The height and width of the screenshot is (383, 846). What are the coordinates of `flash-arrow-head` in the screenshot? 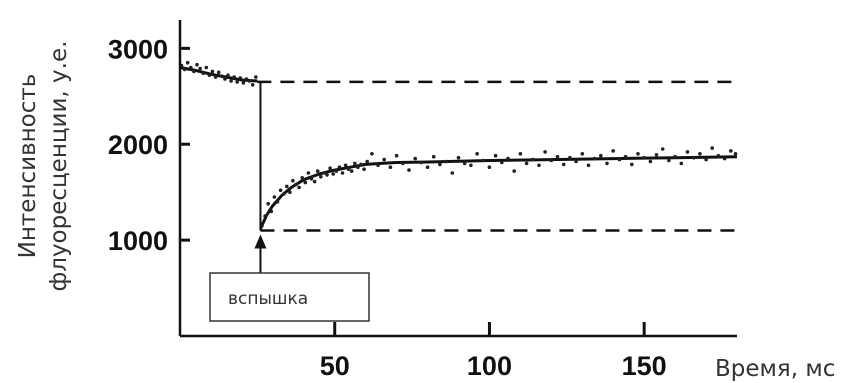 It's located at (260, 241).